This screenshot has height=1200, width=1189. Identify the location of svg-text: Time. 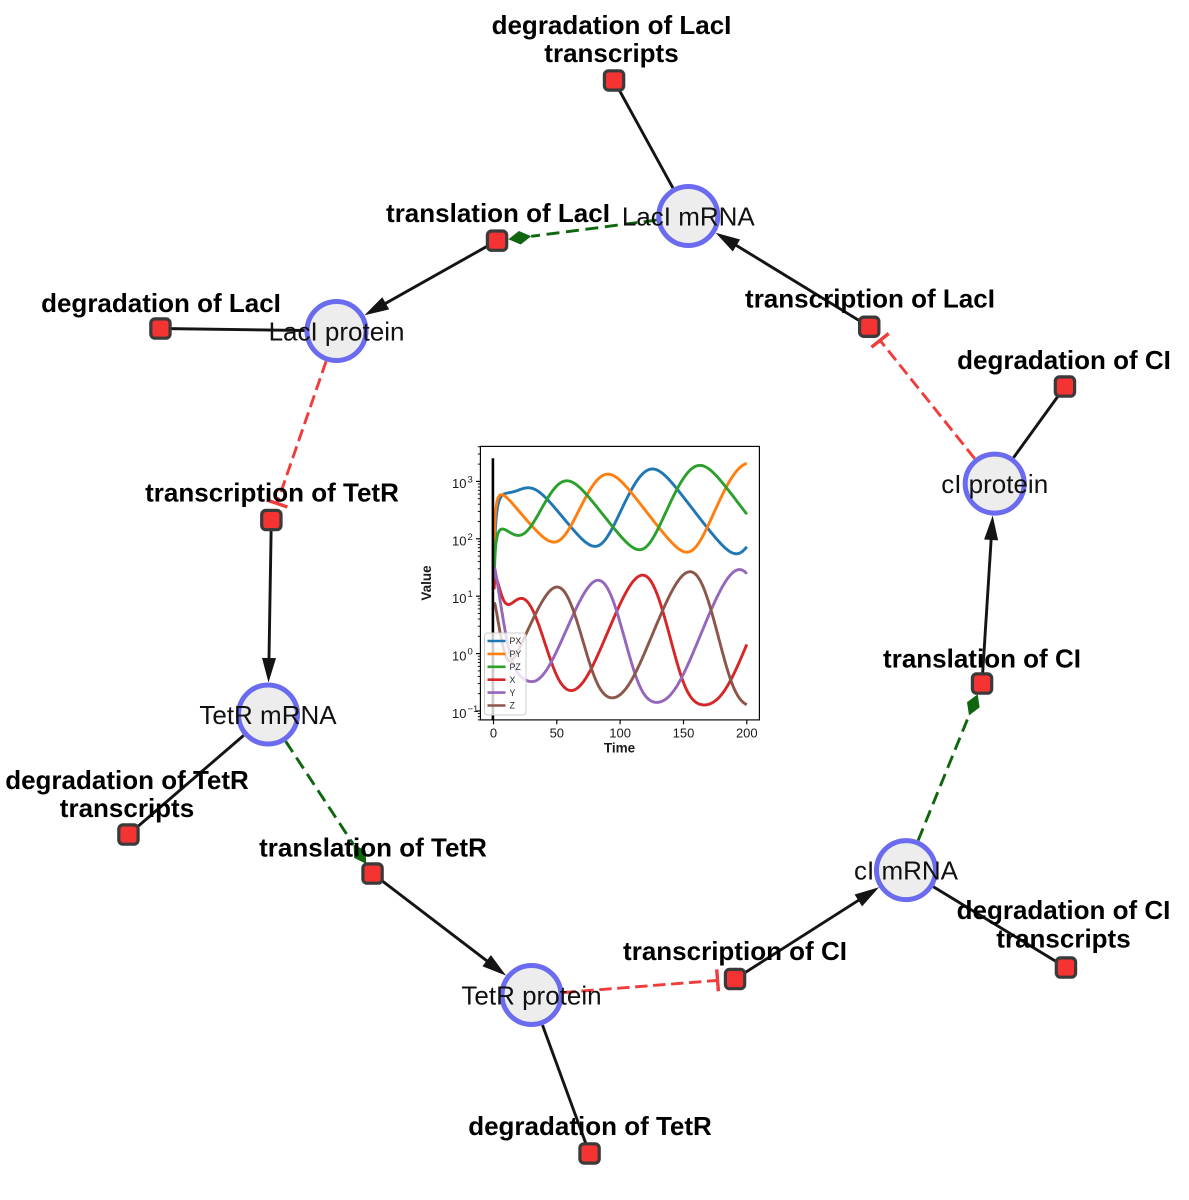
(620, 748).